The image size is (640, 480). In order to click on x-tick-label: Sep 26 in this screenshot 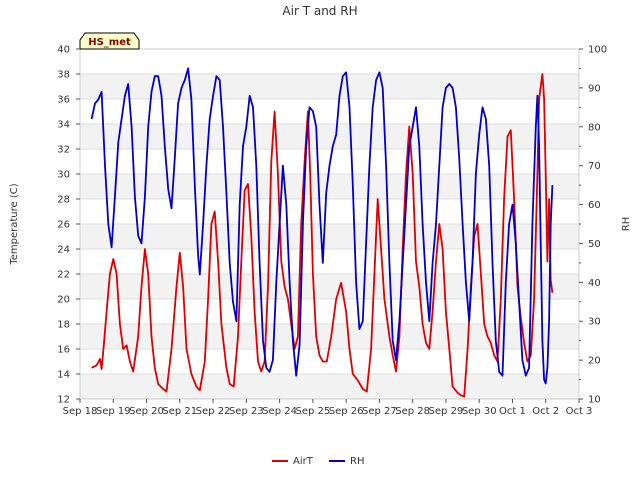, I will do `click(346, 411)`.